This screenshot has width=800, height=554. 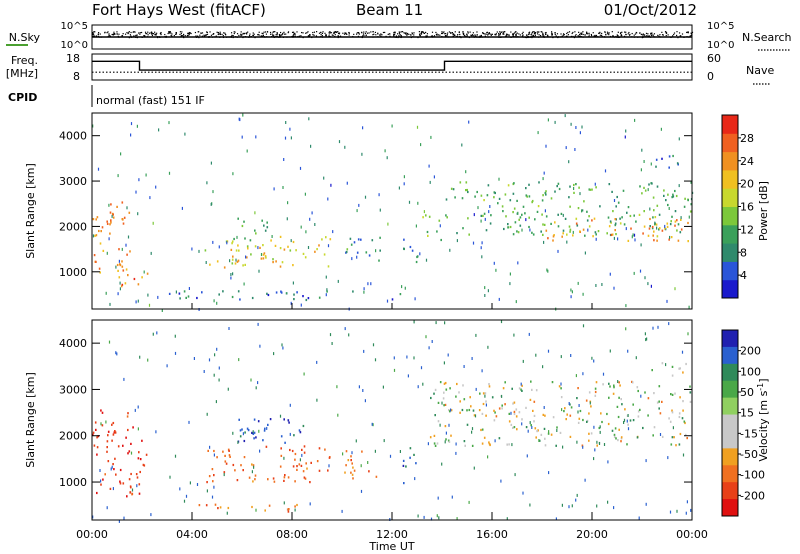 I want to click on noise-sky-legend-swatch, so click(x=17, y=45).